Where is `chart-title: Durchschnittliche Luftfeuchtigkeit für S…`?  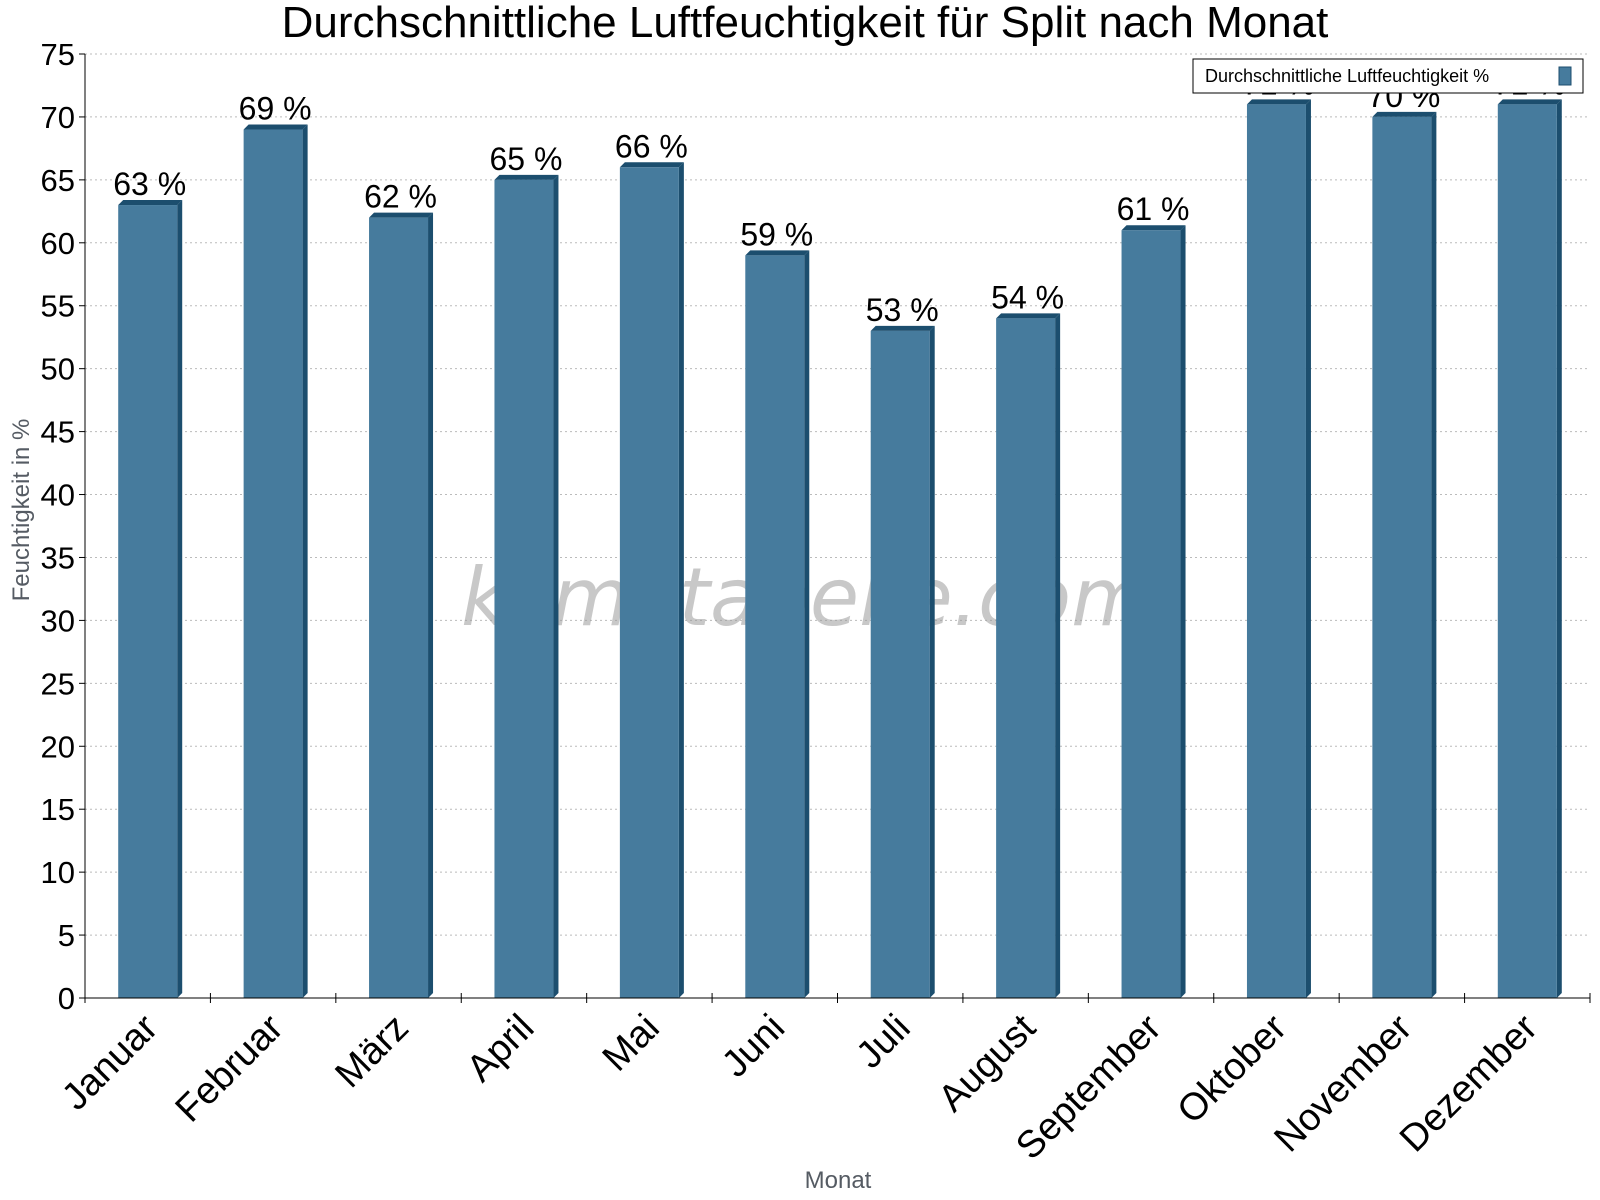
chart-title: Durchschnittliche Luftfeuchtigkeit für S… is located at coordinates (805, 23).